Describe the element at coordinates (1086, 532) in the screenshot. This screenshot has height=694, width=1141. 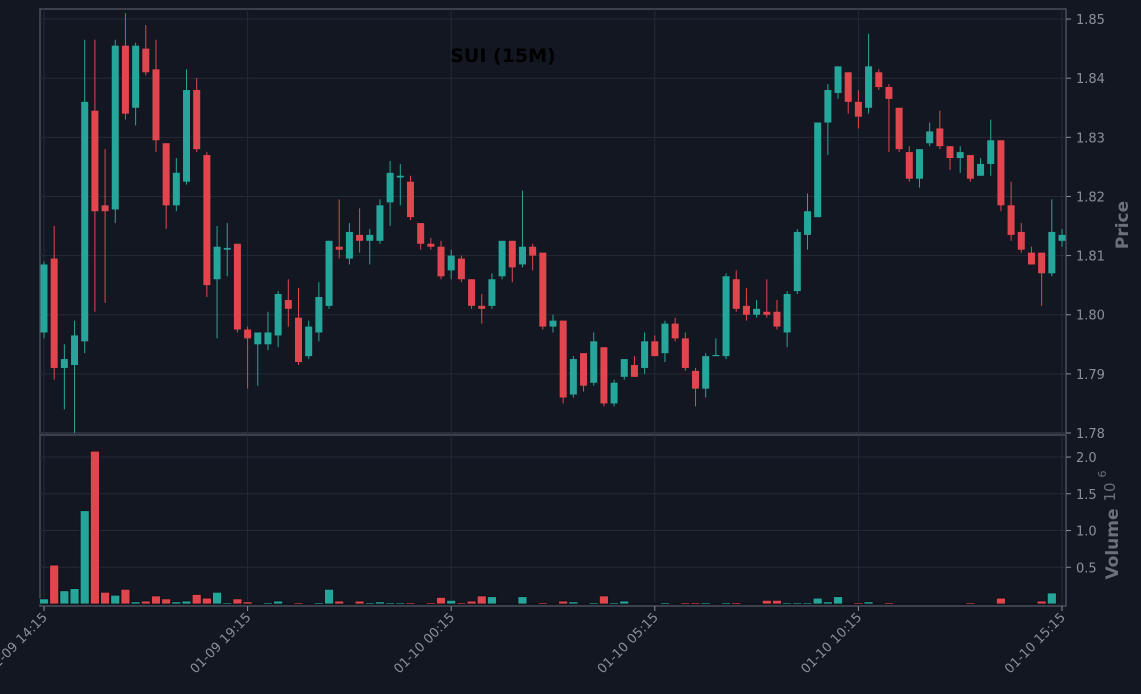
I see `y2-tick-label: 1.0` at that location.